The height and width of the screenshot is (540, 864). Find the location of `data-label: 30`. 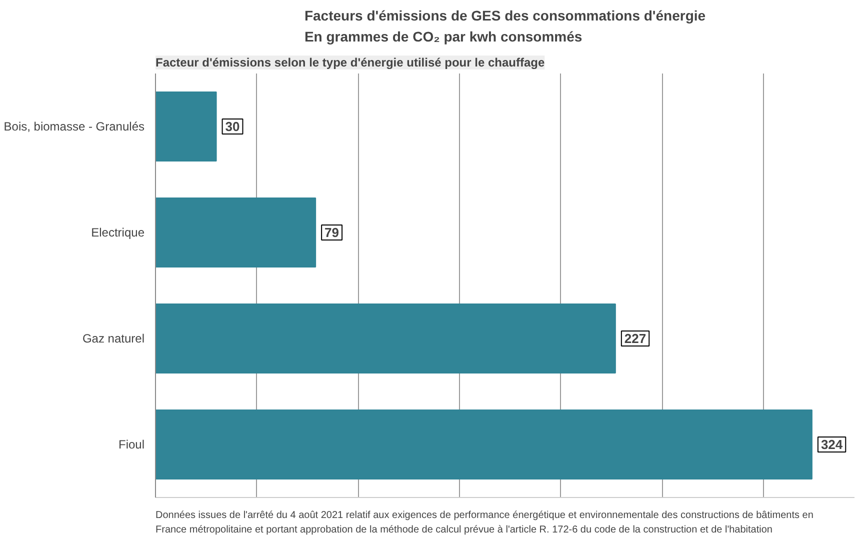

data-label: 30 is located at coordinates (232, 126).